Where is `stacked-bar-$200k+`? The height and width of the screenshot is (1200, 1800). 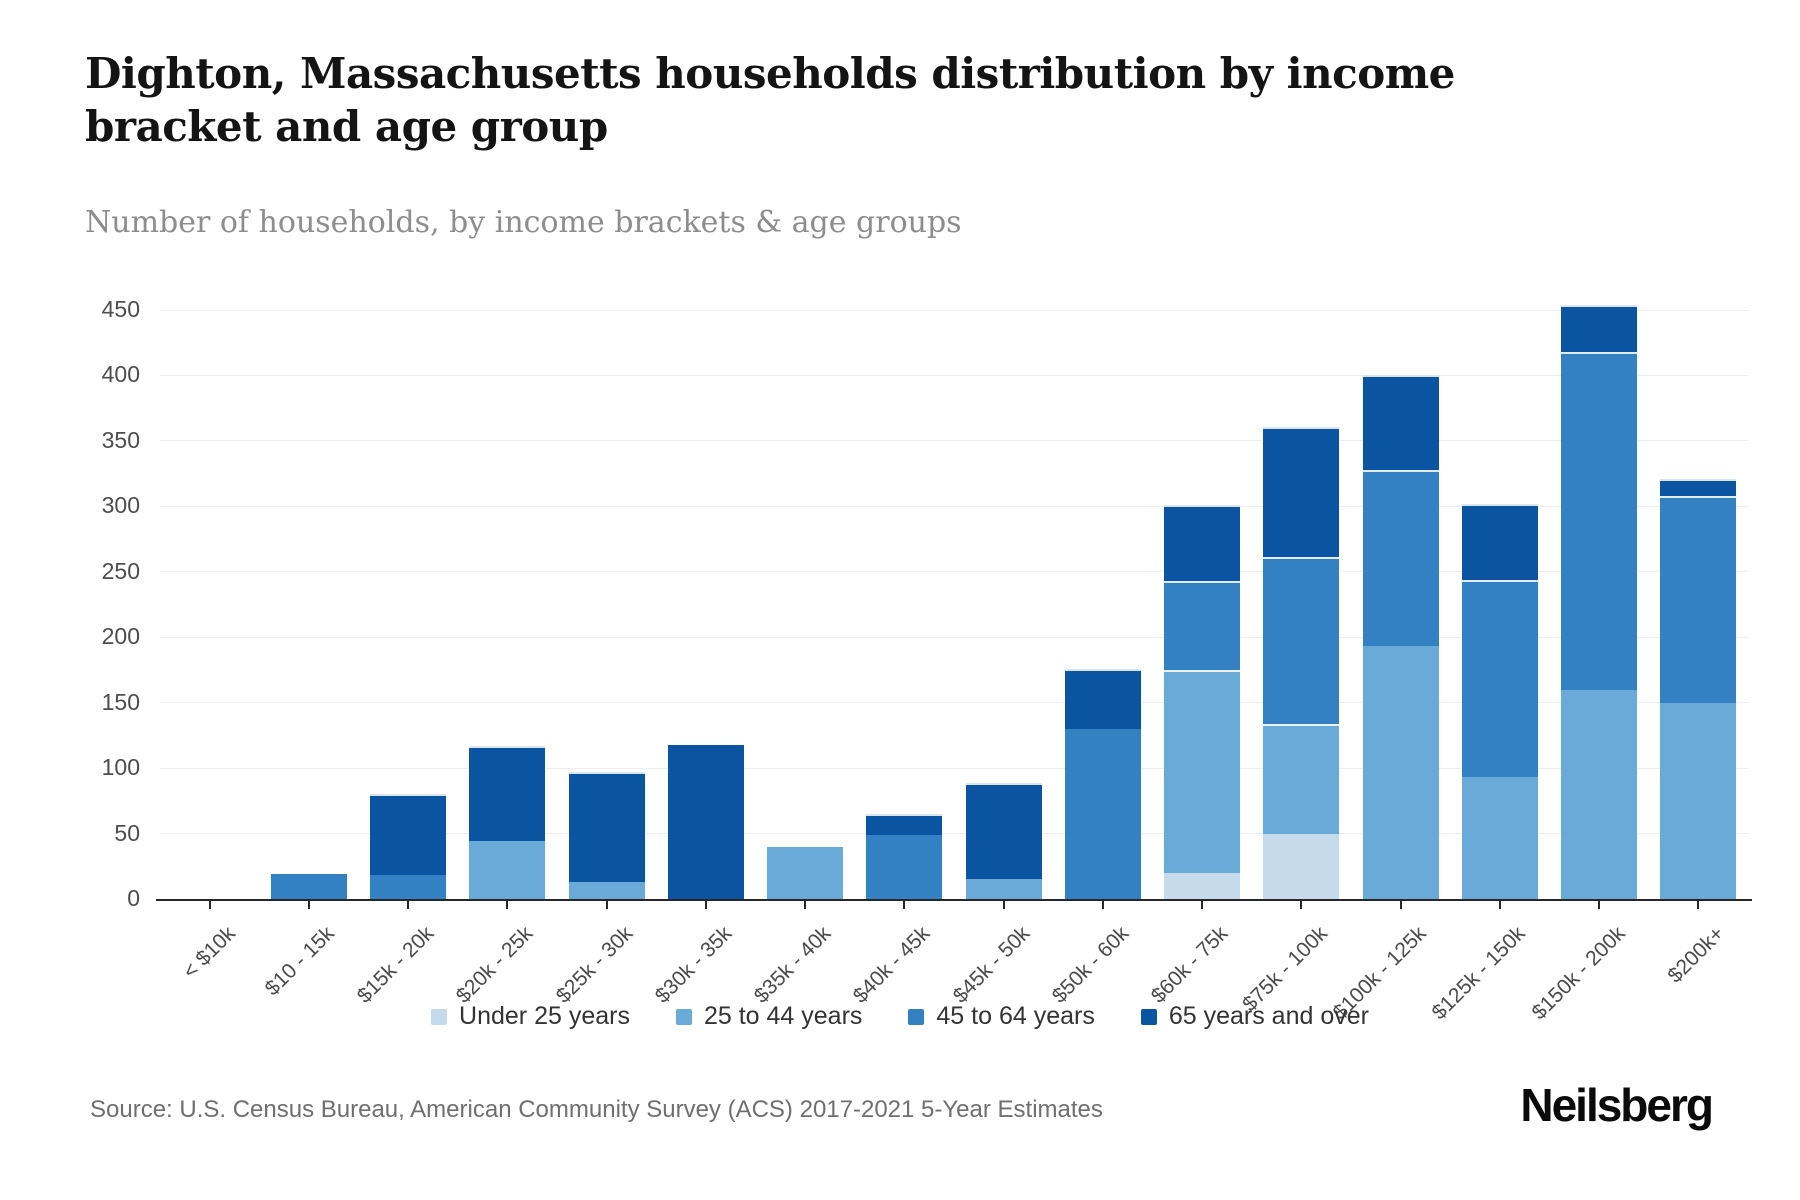 stacked-bar-$200k+ is located at coordinates (1698, 688).